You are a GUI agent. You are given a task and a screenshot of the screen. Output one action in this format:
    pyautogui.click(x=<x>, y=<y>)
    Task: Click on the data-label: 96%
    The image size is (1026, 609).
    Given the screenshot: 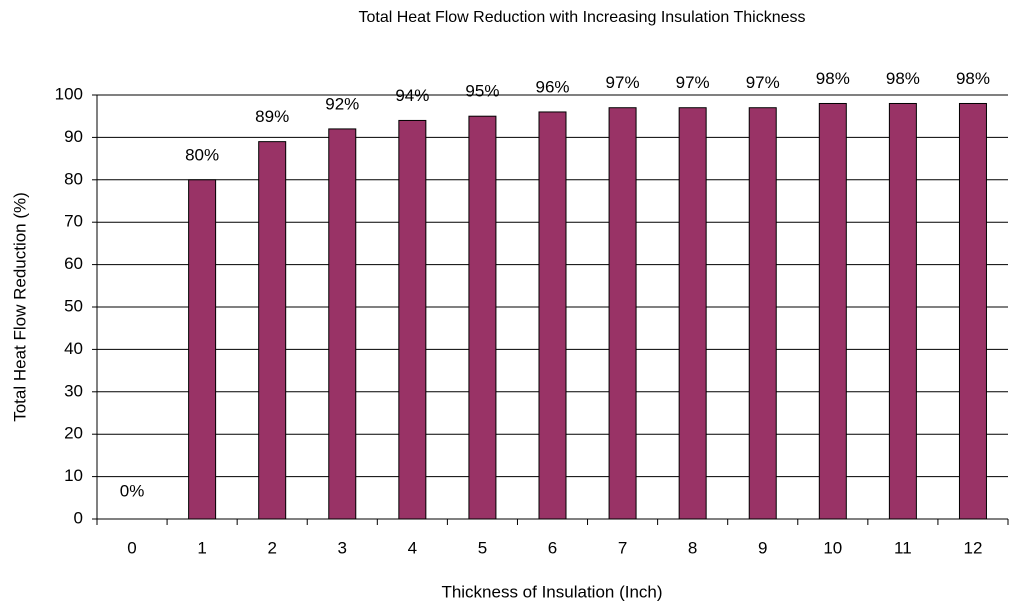 What is the action you would take?
    pyautogui.click(x=552, y=86)
    